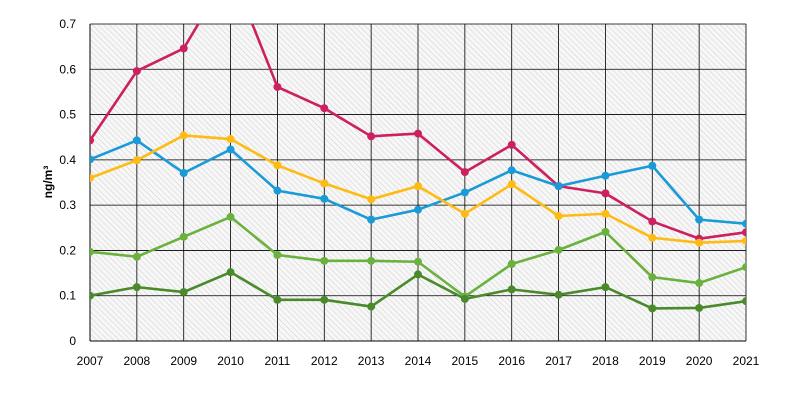 Image resolution: width=800 pixels, height=400 pixels. Describe the element at coordinates (67, 160) in the screenshot. I see `y-tick-label: 0.4` at that location.